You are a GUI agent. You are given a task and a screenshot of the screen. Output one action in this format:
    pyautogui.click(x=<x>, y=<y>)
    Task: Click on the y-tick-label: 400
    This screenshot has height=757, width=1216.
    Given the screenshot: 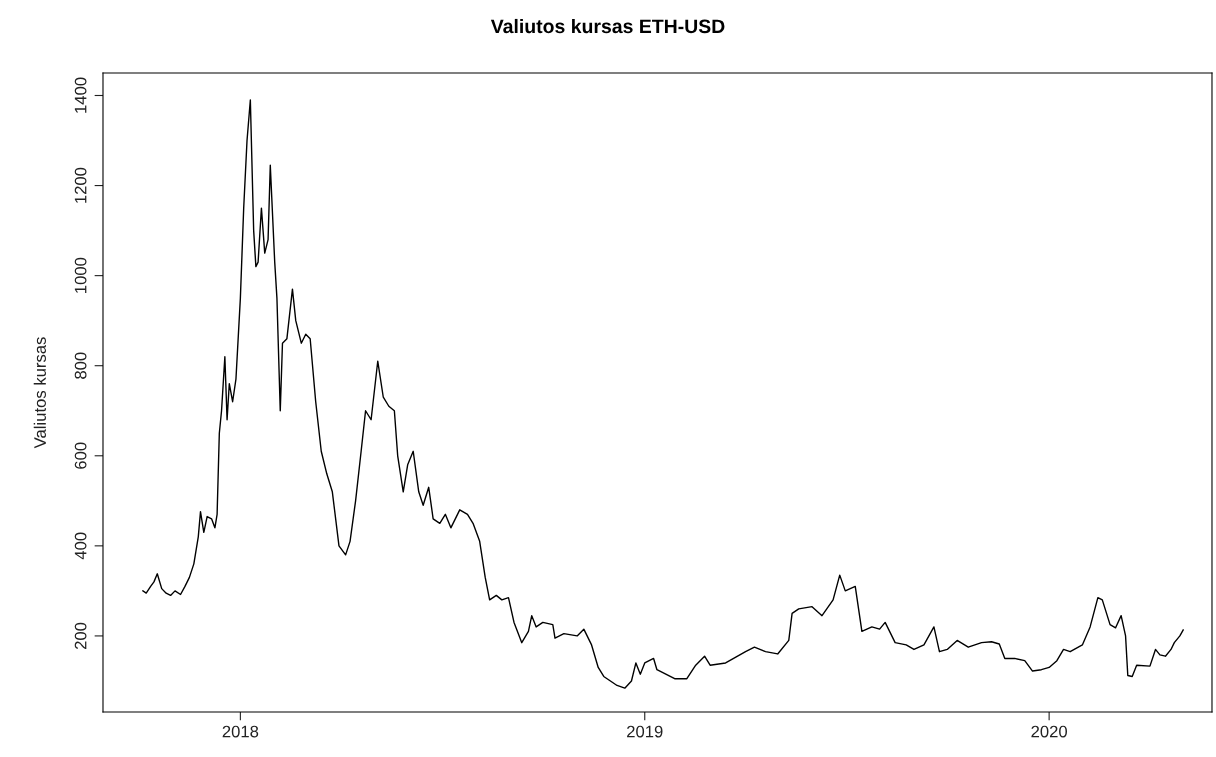 What is the action you would take?
    pyautogui.click(x=80, y=546)
    